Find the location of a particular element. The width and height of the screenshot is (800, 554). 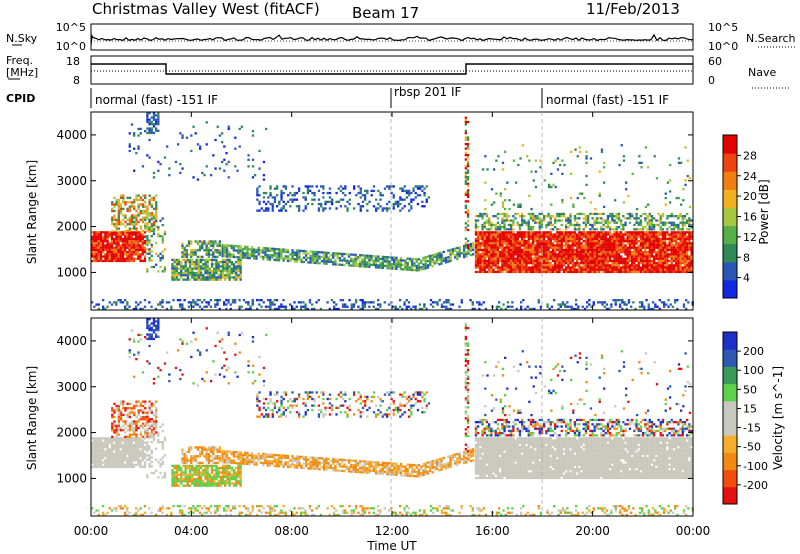

nsearch-tick-bottom: 10^0 is located at coordinates (723, 46).